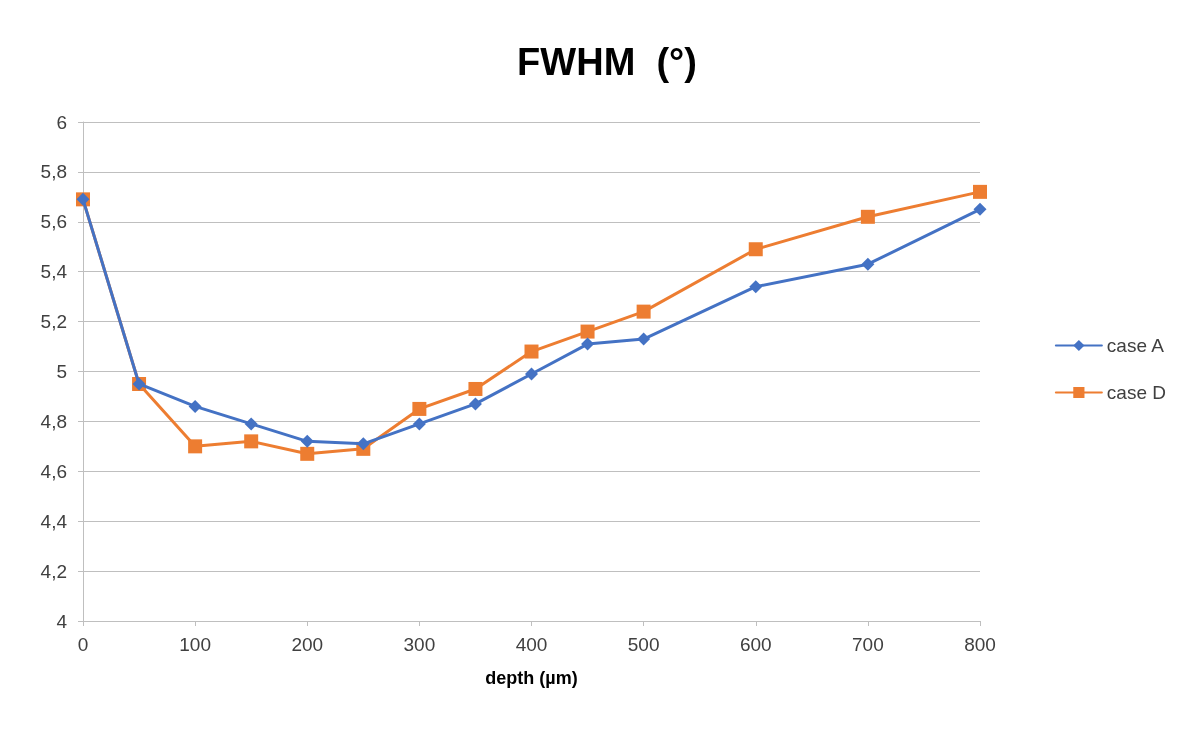  What do you see at coordinates (54, 272) in the screenshot?
I see `y-tick-label: 5,4` at bounding box center [54, 272].